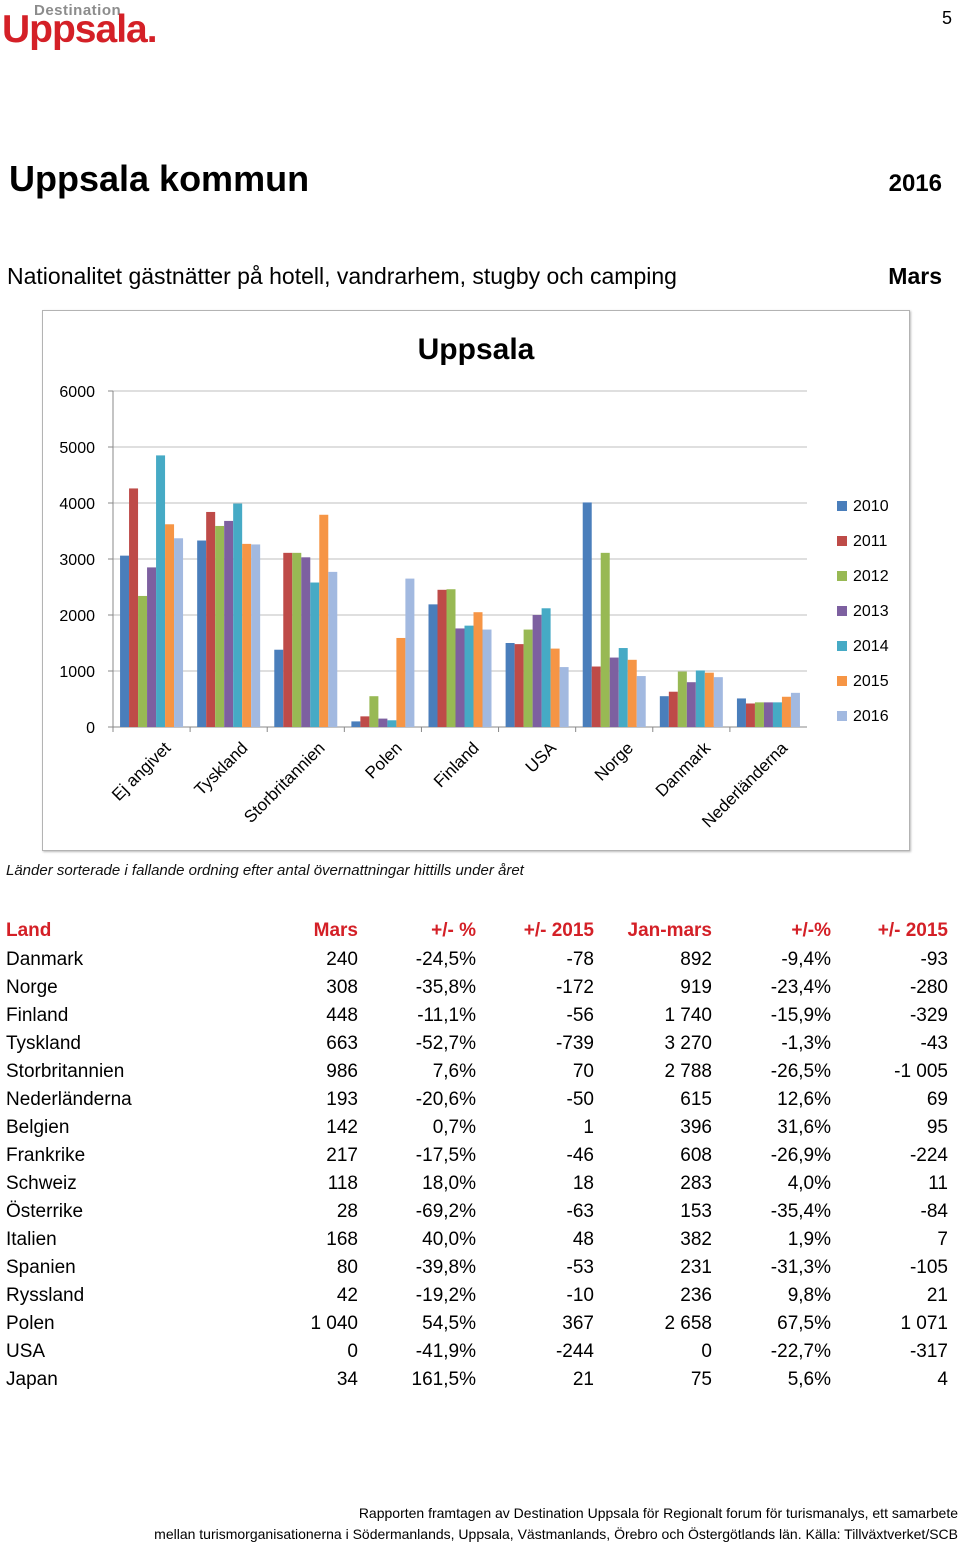  What do you see at coordinates (474, 960) in the screenshot?
I see `table-row: Danmark 240 -24,5% -78 892 -9,4% -93` at bounding box center [474, 960].